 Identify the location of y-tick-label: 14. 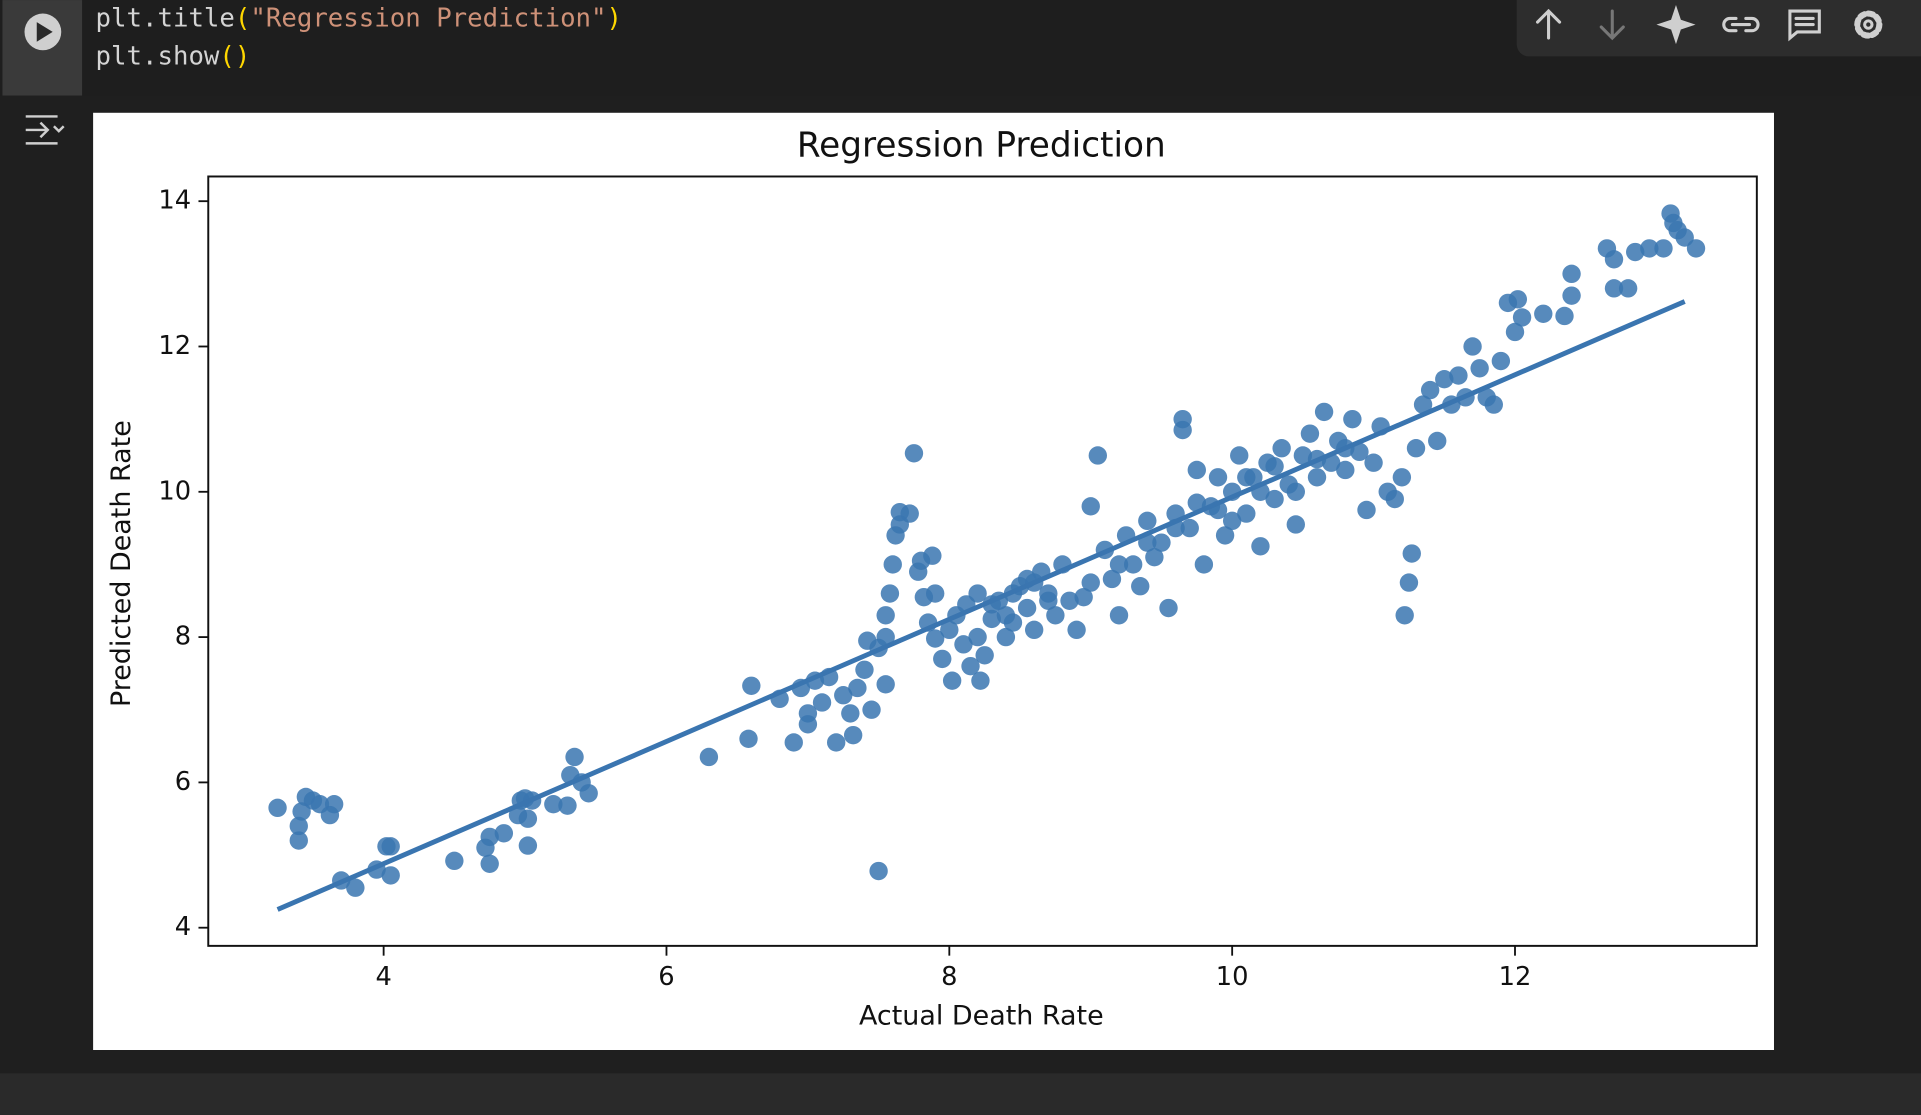
(174, 201).